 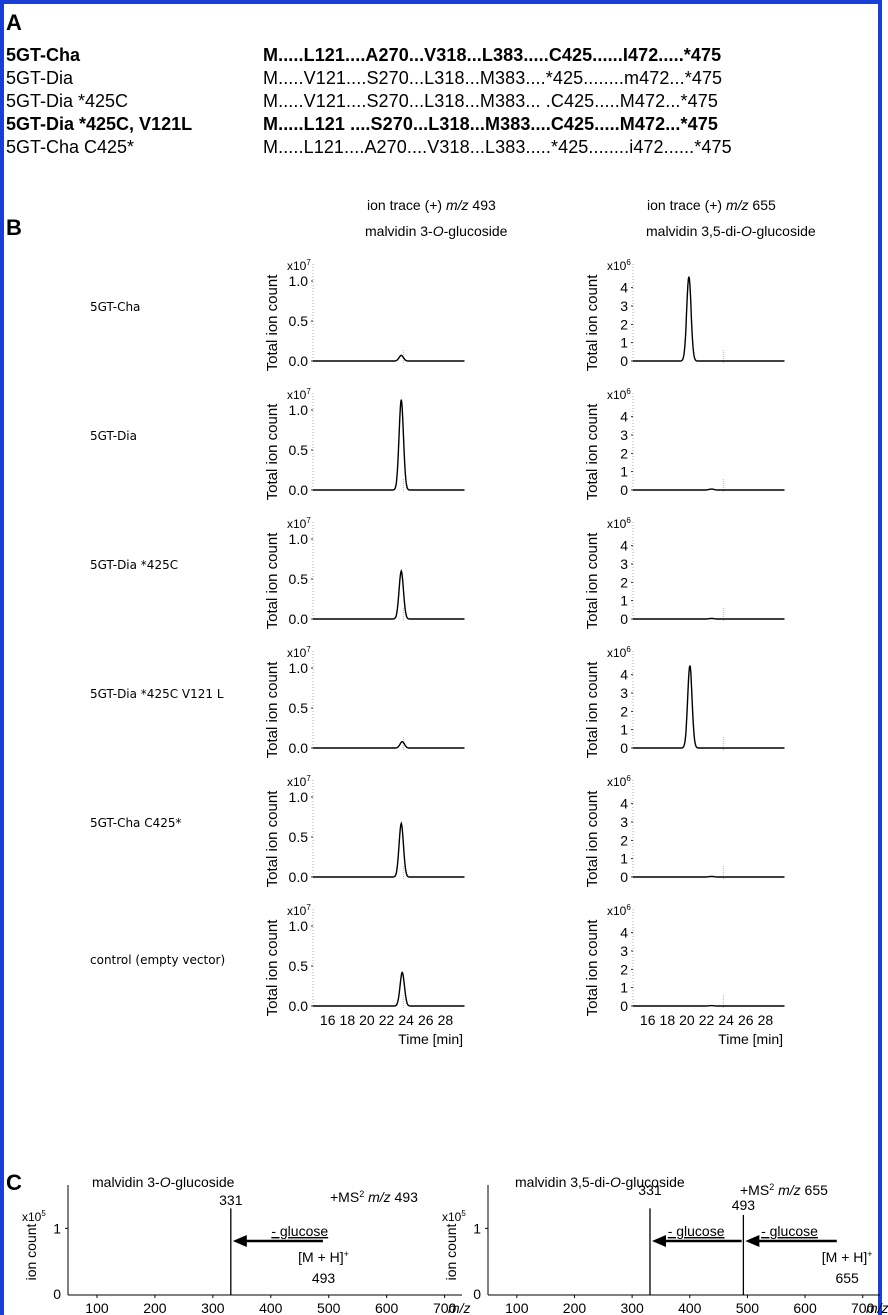 I want to click on x-tick-label: 100, so click(x=97, y=1307).